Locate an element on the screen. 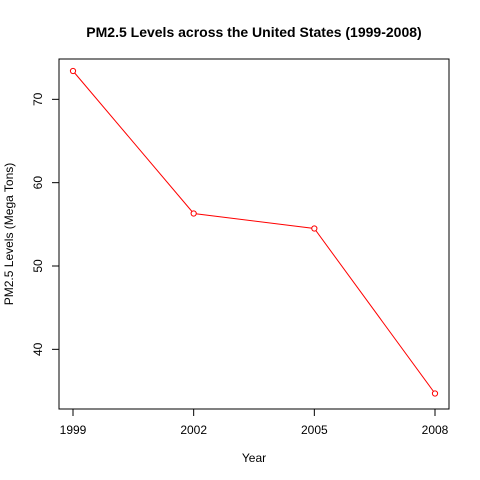 This screenshot has height=480, width=480. y-tick-label: 50 is located at coordinates (38, 266).